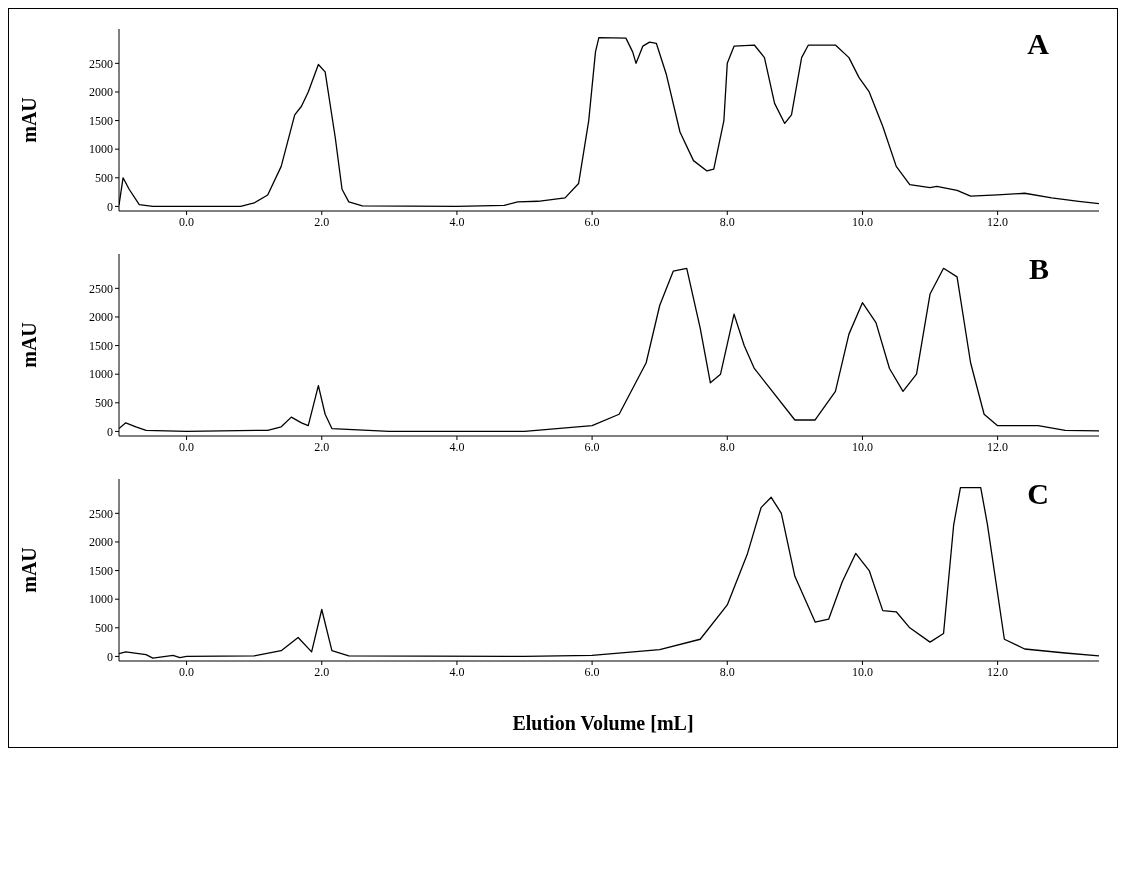 The width and height of the screenshot is (1126, 871). Describe the element at coordinates (1038, 269) in the screenshot. I see `annotation: B` at that location.